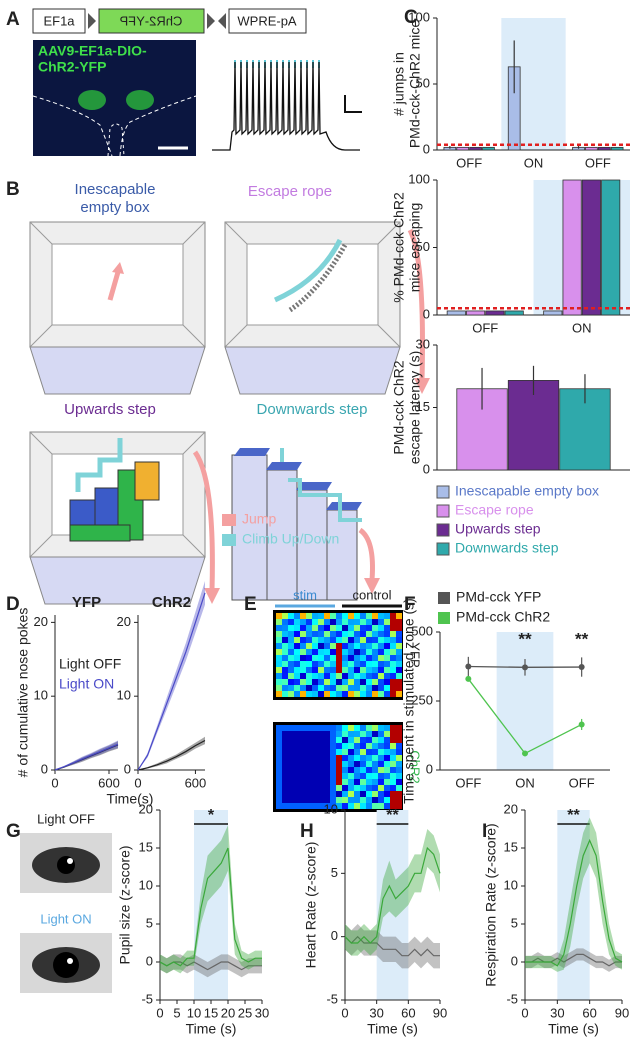 This screenshot has height=1050, width=636. Describe the element at coordinates (411, 17) in the screenshot. I see `panel-label: C` at that location.